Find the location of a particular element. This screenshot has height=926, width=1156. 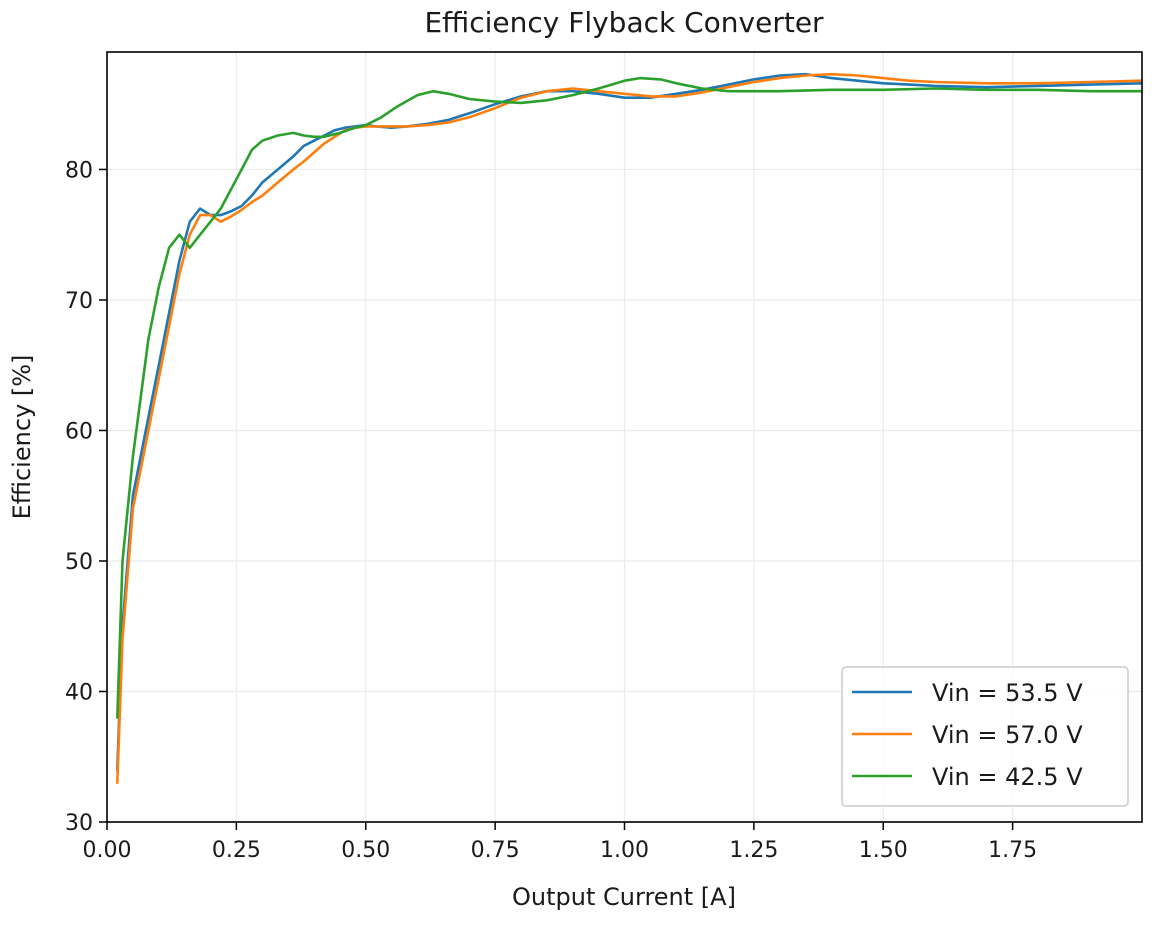

legend-box is located at coordinates (985, 736).